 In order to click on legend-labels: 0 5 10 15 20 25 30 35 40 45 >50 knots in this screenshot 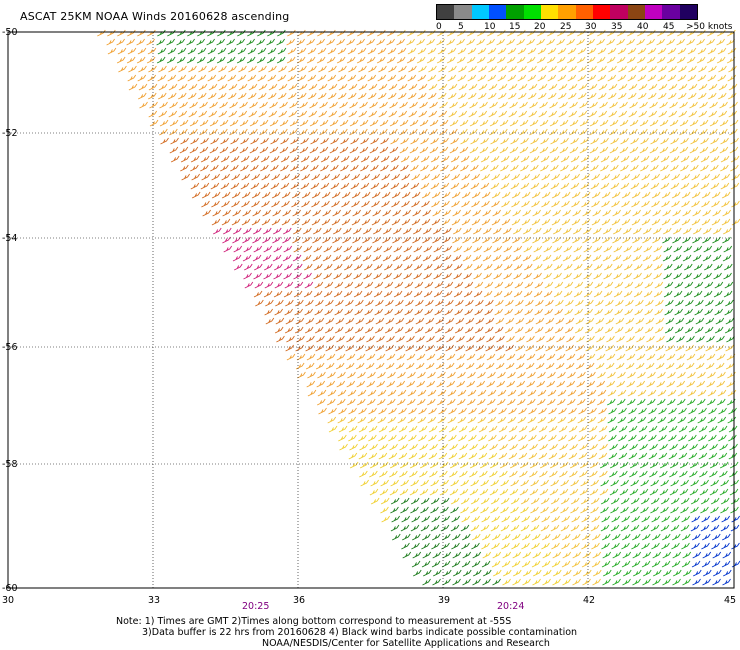, I will do `click(586, 27)`.